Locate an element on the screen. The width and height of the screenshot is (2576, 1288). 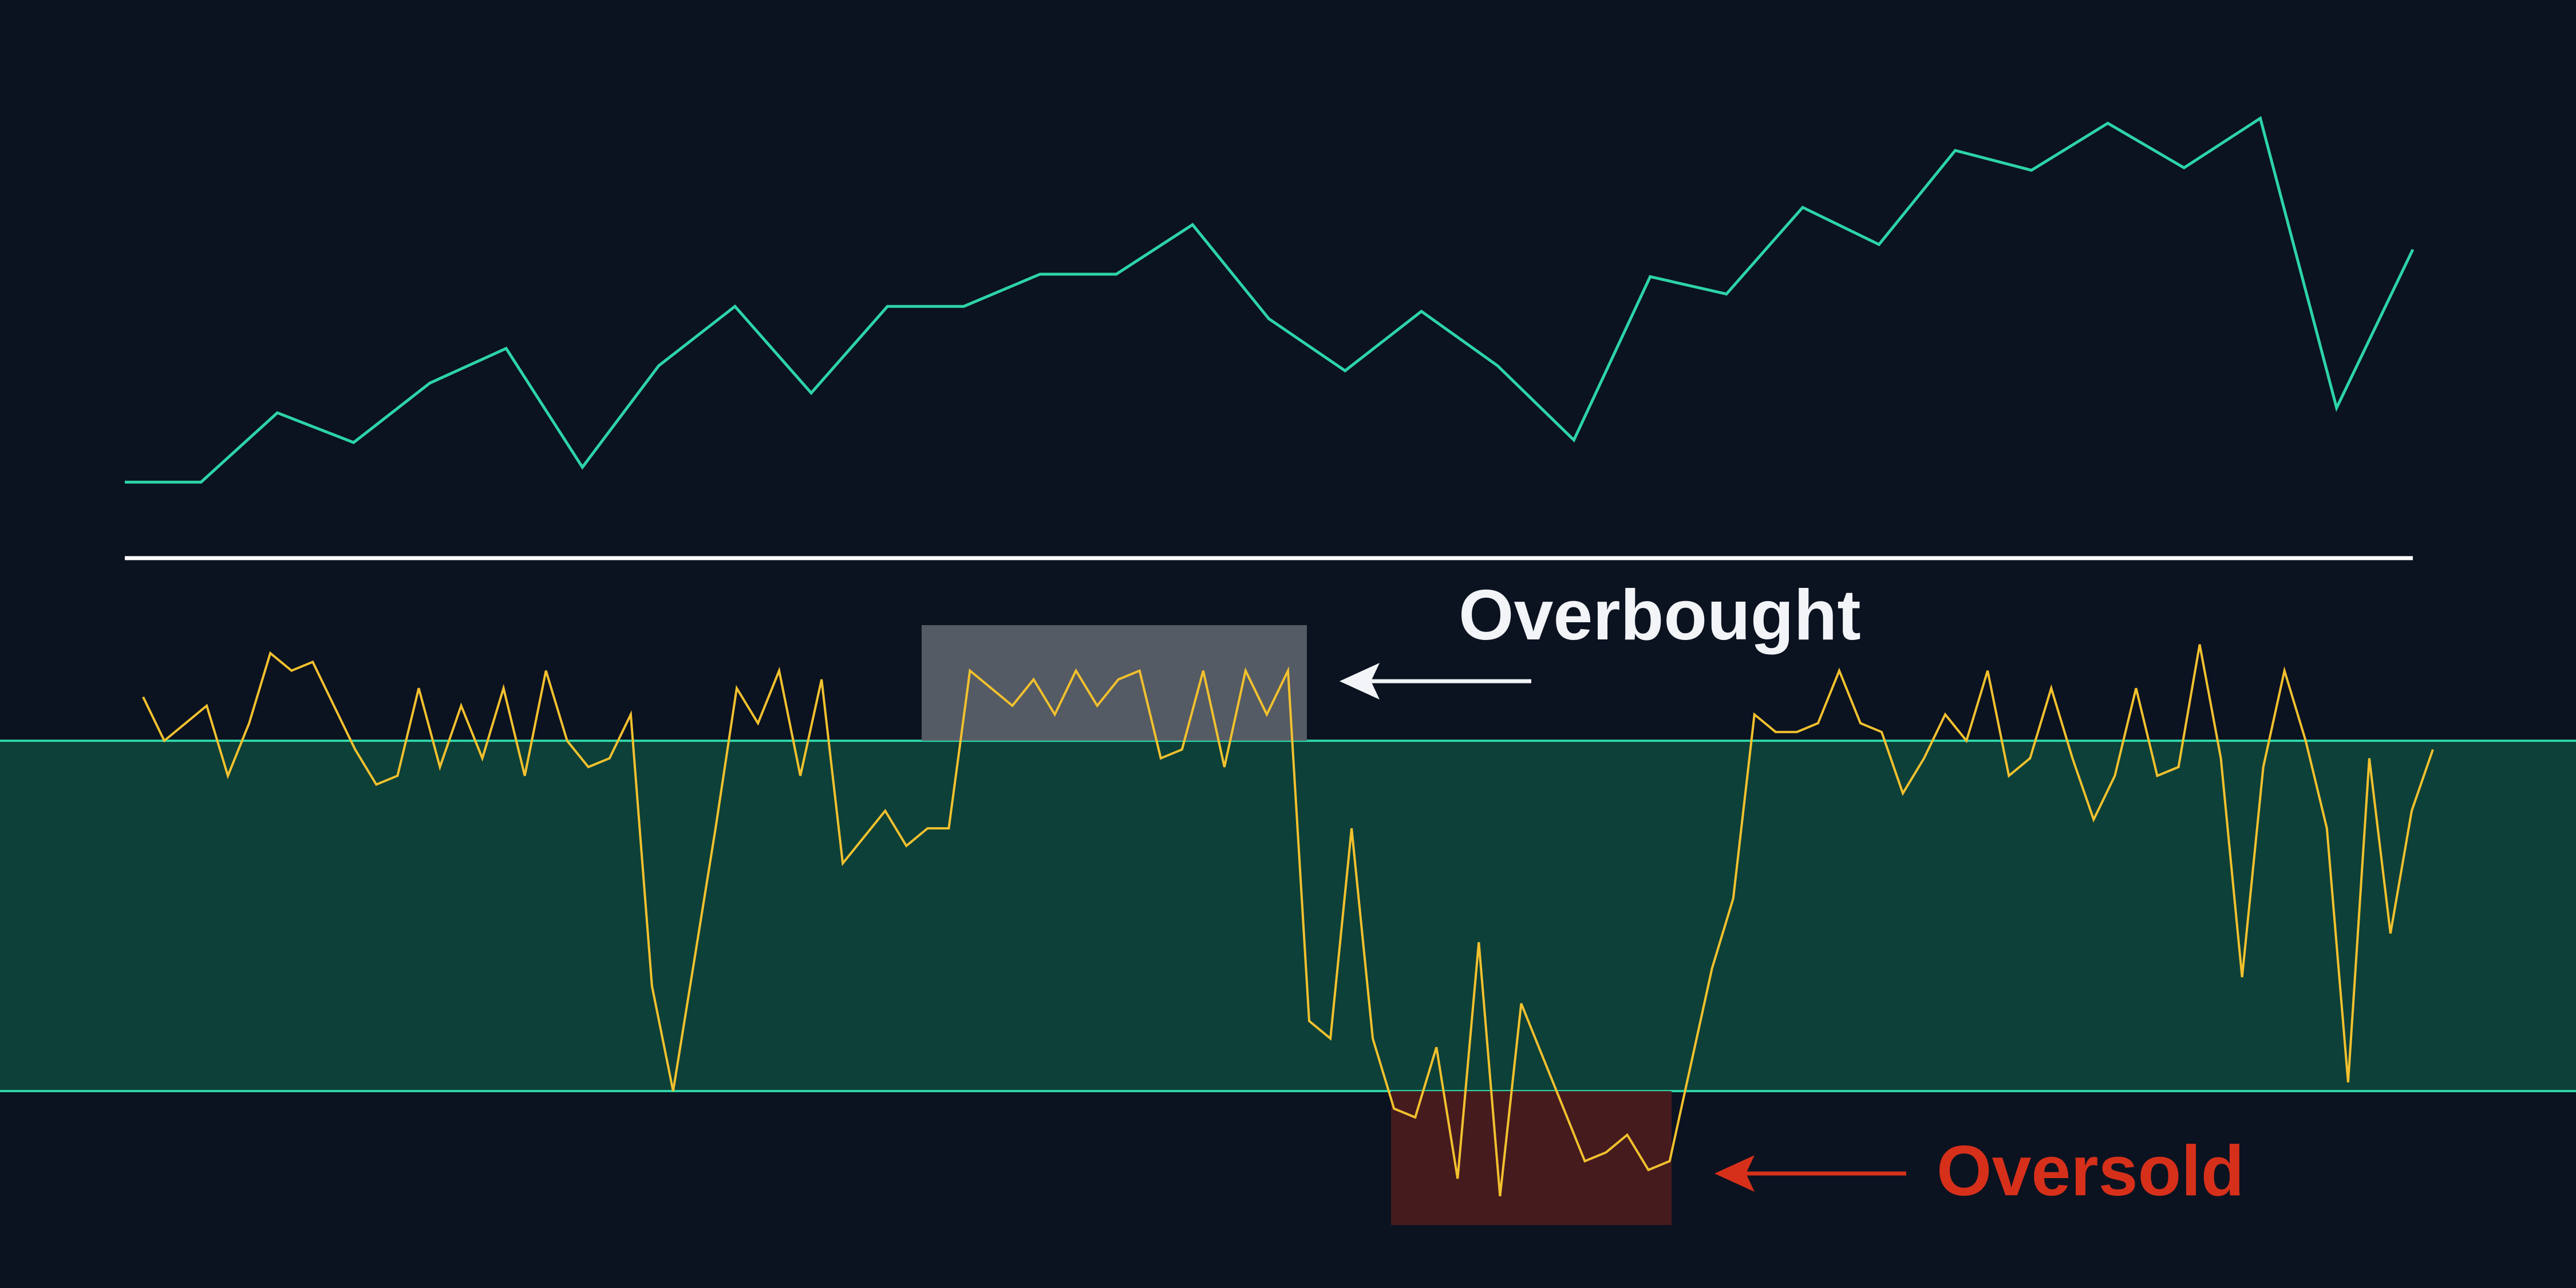
overbought-arrow-head is located at coordinates (1360, 681).